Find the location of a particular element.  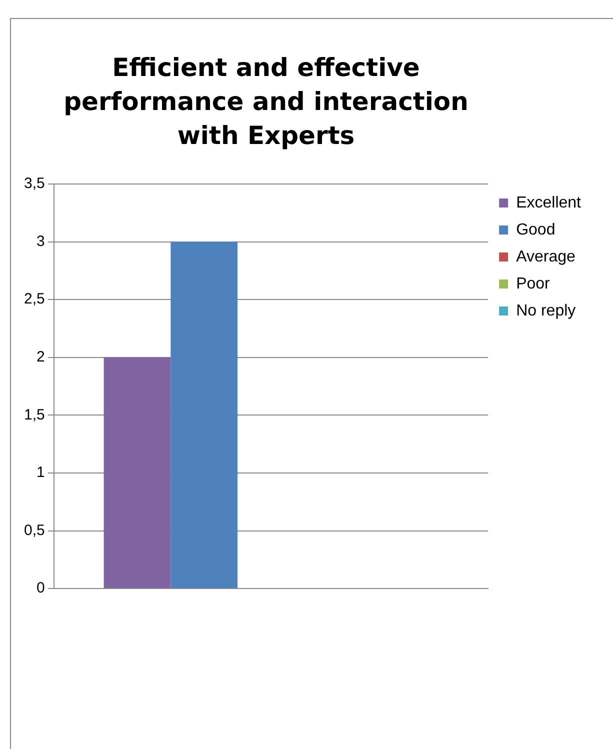

y-tick-label: 2 is located at coordinates (40, 357).